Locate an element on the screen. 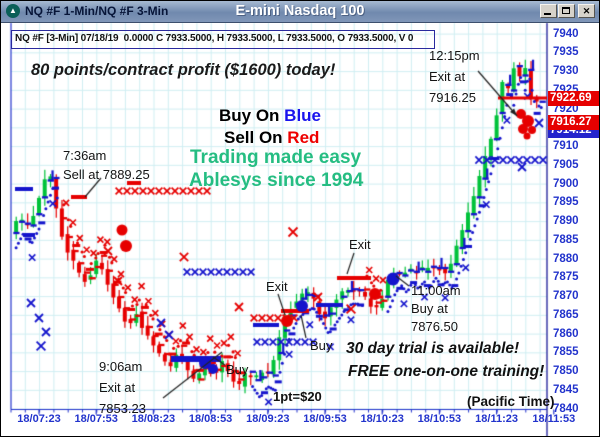  ad-word-red: Red is located at coordinates (303, 137).